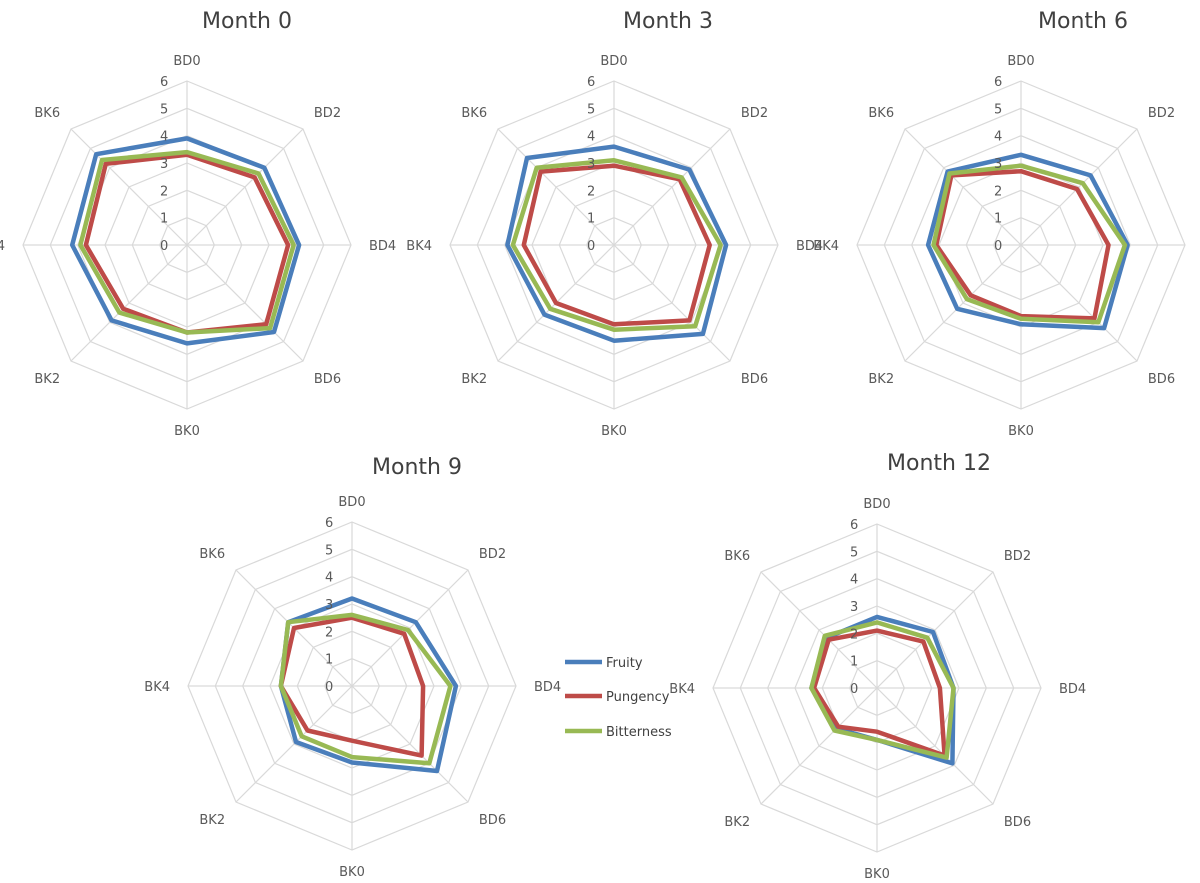 This screenshot has width=1200, height=883. Describe the element at coordinates (624, 663) in the screenshot. I see `legend-label-fruity: Fruity` at that location.